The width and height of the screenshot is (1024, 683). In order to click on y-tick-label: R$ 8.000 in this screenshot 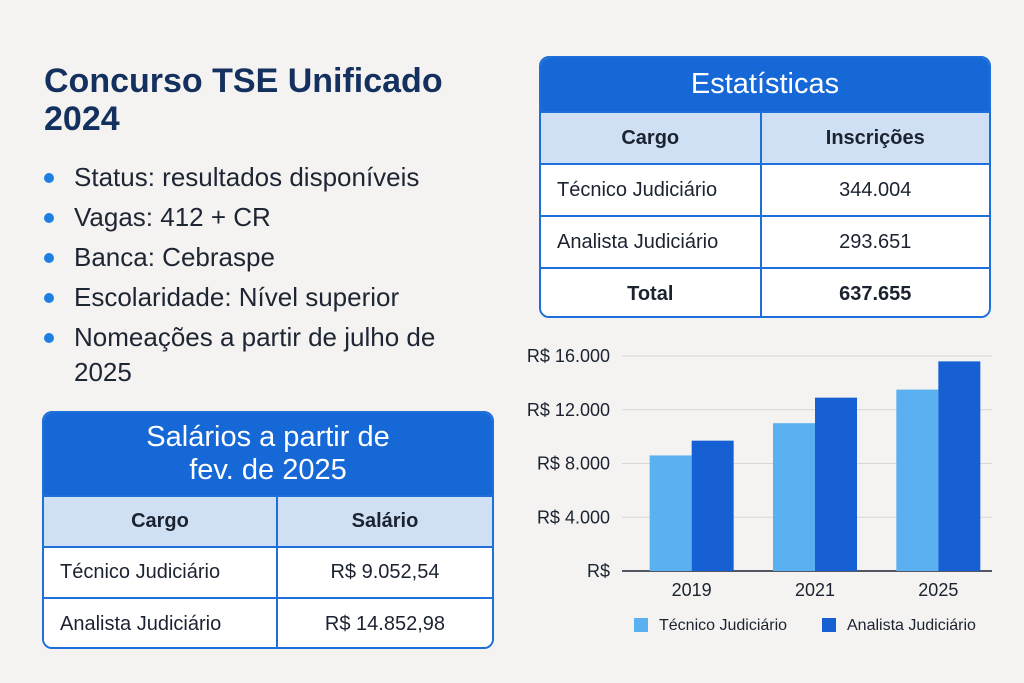, I will do `click(573, 464)`.